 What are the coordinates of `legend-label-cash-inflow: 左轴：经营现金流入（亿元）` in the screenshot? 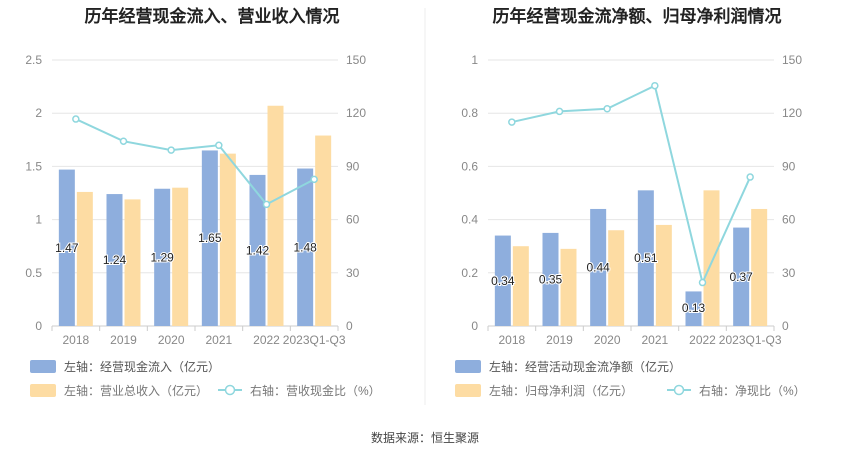 It's located at (142, 366).